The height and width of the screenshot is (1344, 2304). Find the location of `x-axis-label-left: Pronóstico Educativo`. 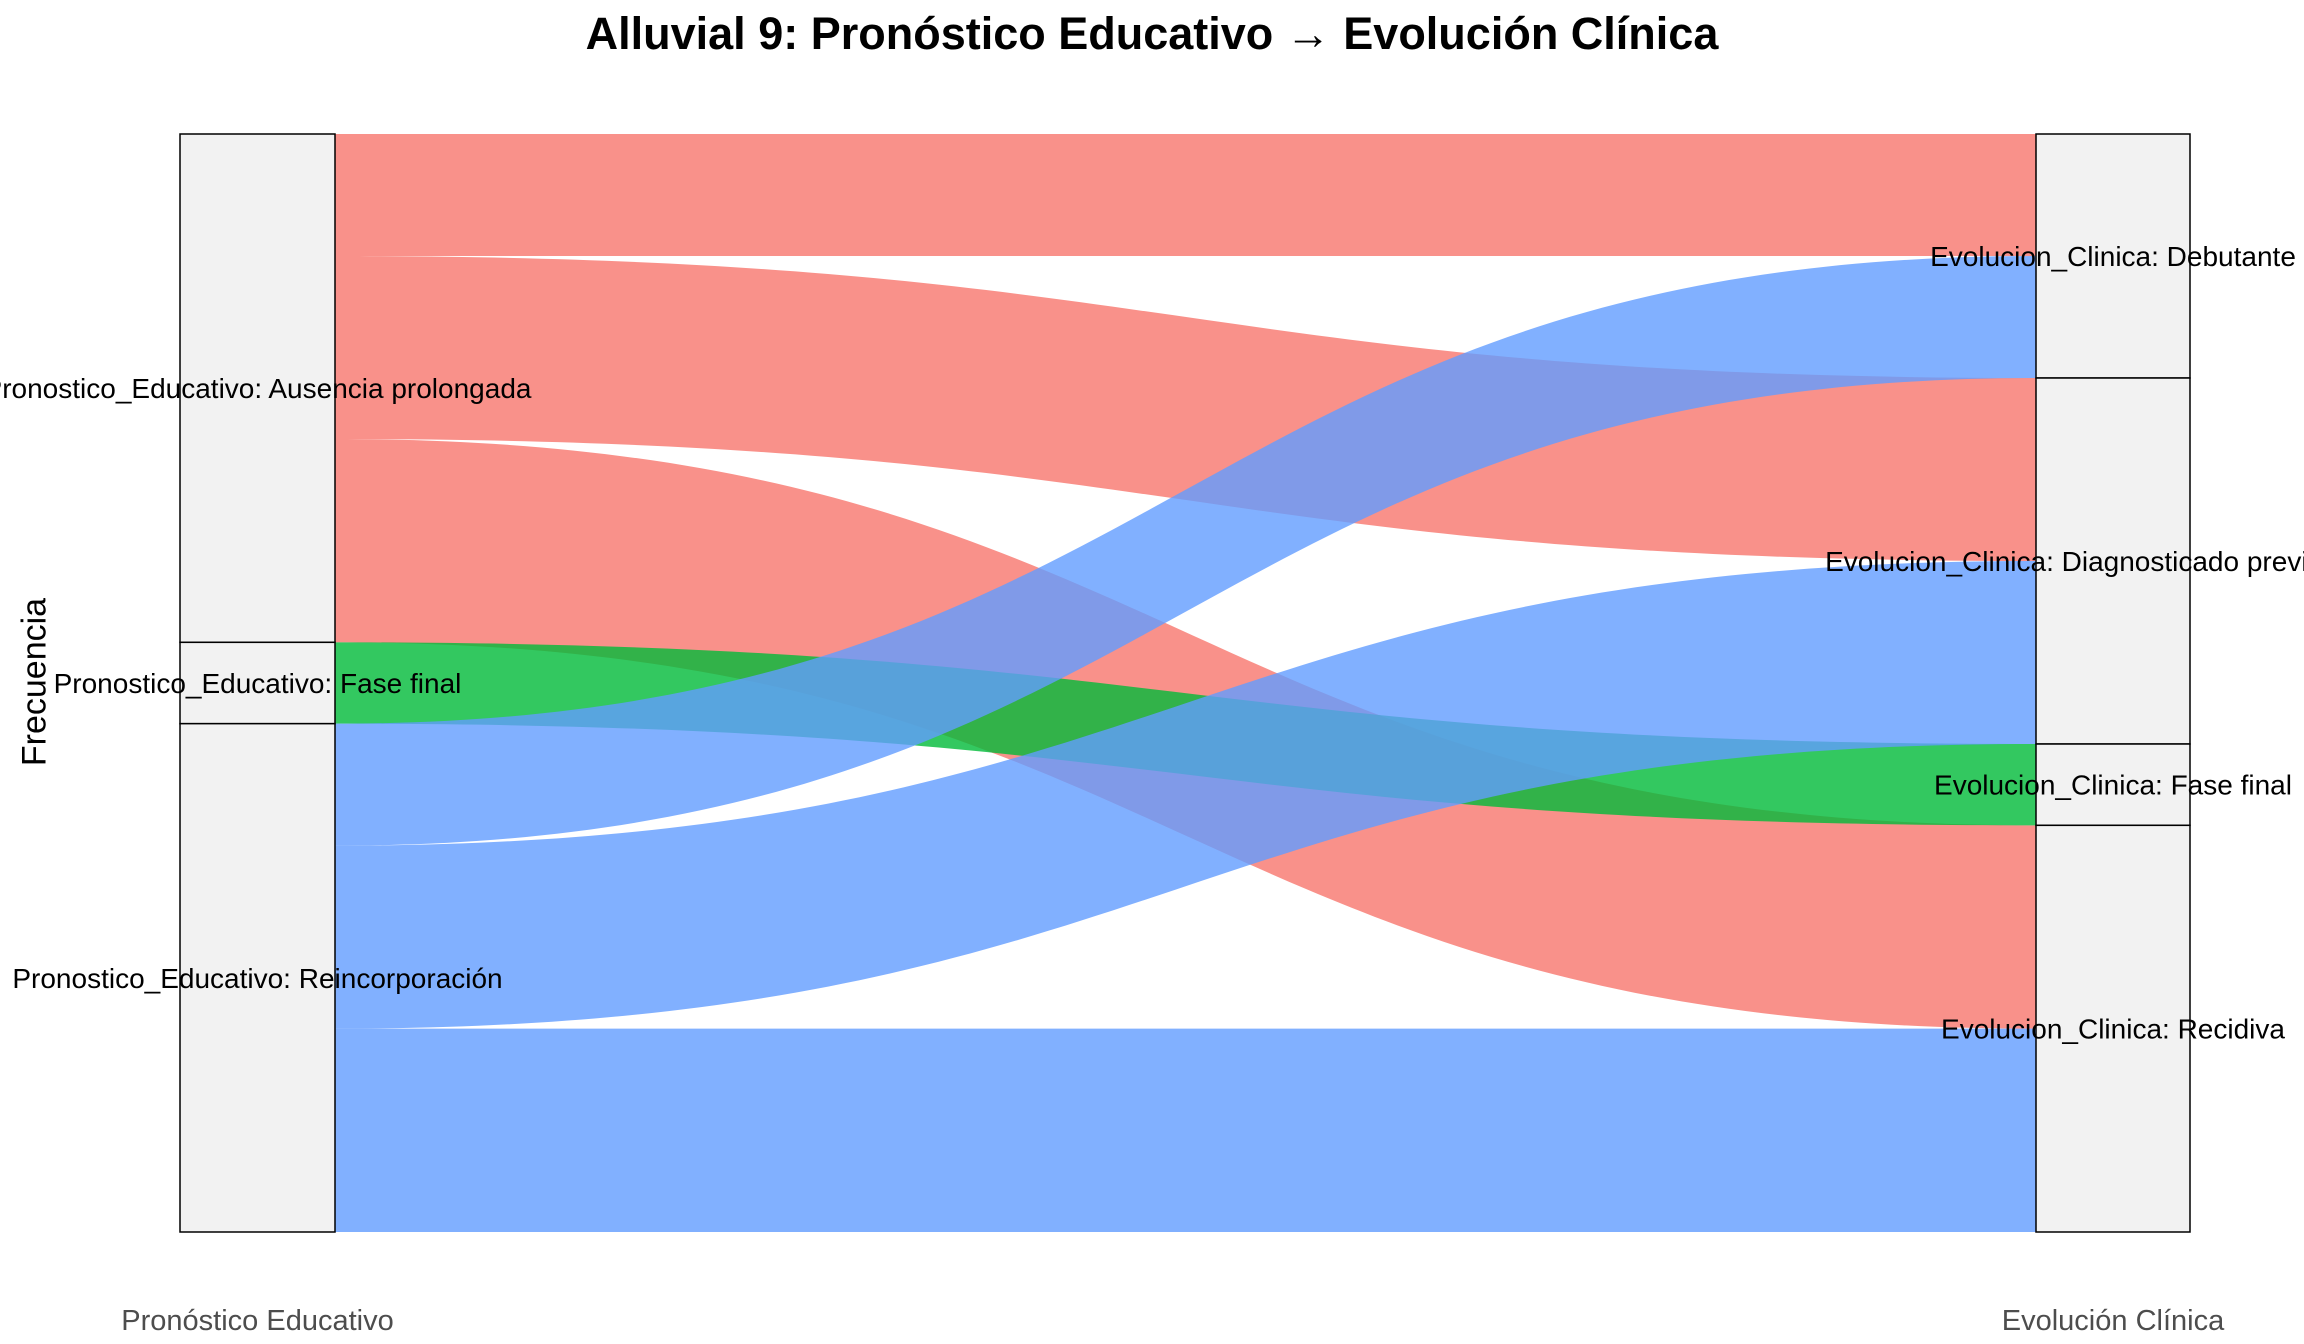

x-axis-label-left: Pronóstico Educativo is located at coordinates (257, 1321).